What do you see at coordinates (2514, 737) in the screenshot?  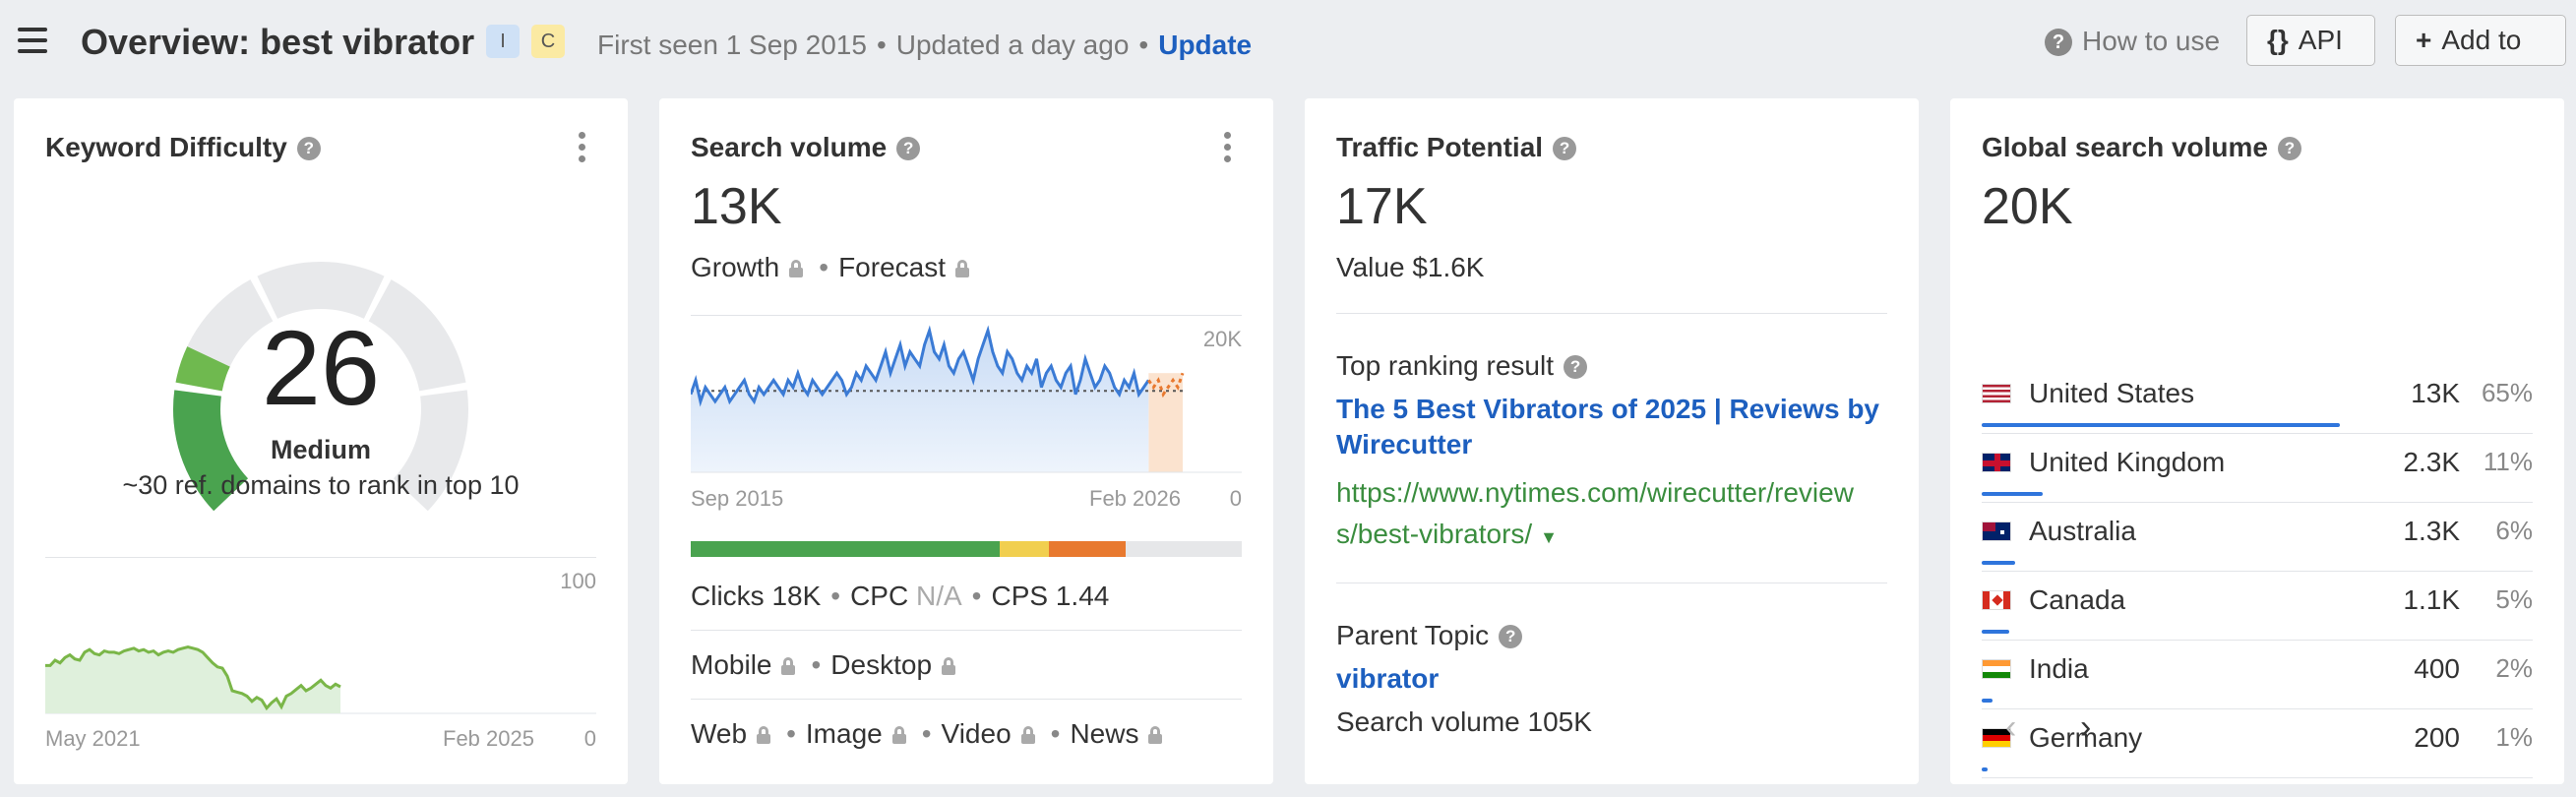 I see `country-share: 1%` at bounding box center [2514, 737].